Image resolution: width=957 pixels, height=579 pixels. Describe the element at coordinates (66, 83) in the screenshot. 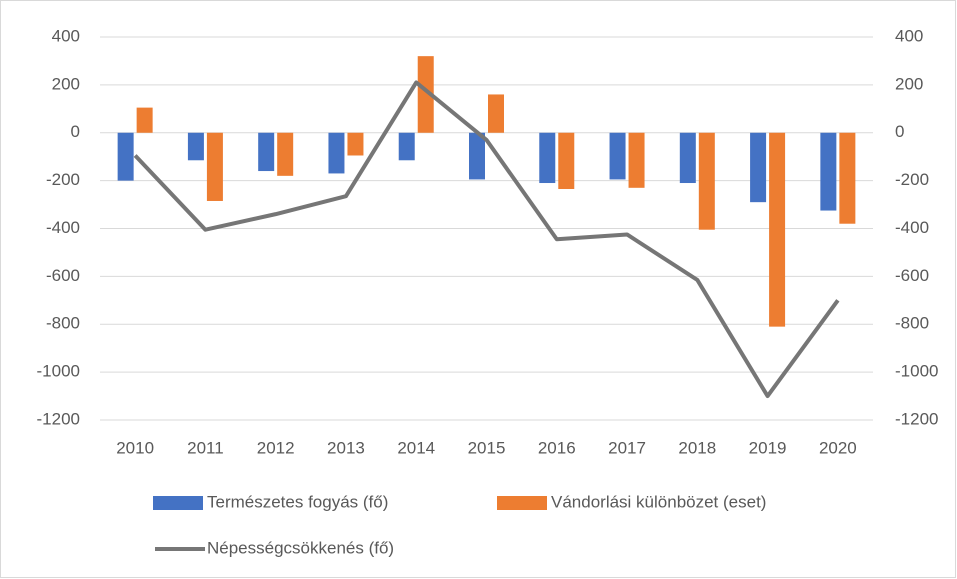

I see `y-tick-label: 200` at that location.